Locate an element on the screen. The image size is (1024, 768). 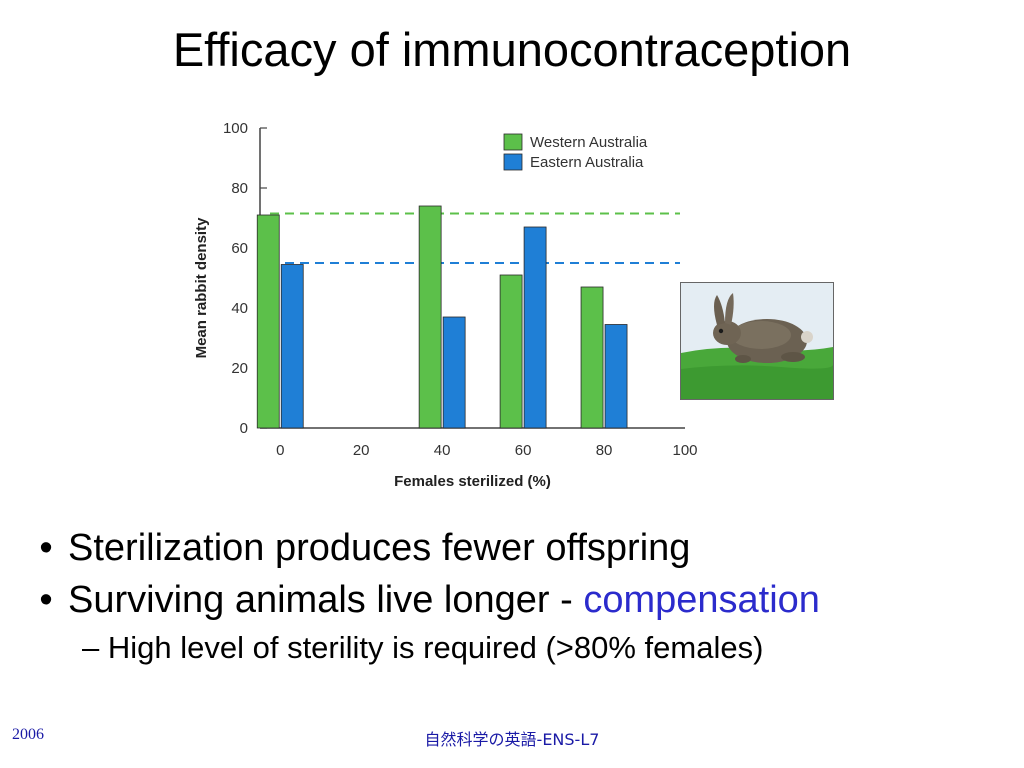
rabbit-photo is located at coordinates (757, 341).